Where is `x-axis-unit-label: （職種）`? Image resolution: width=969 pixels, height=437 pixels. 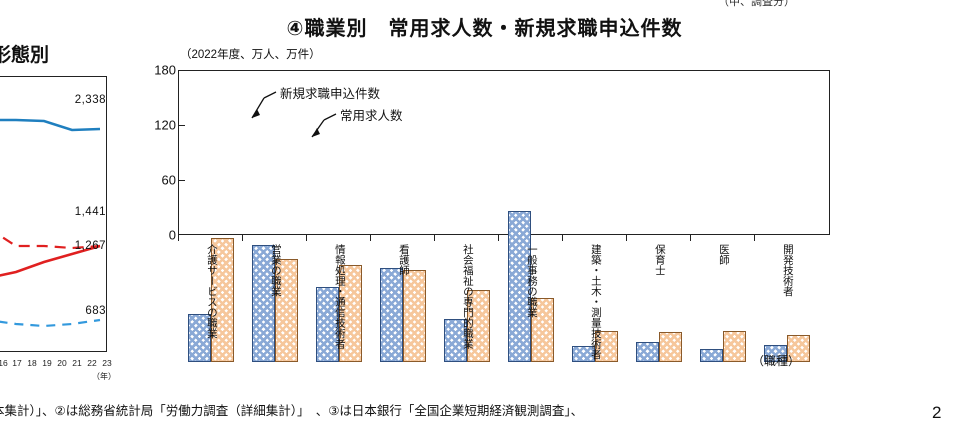
x-axis-unit-label: （職種） is located at coordinates (776, 361).